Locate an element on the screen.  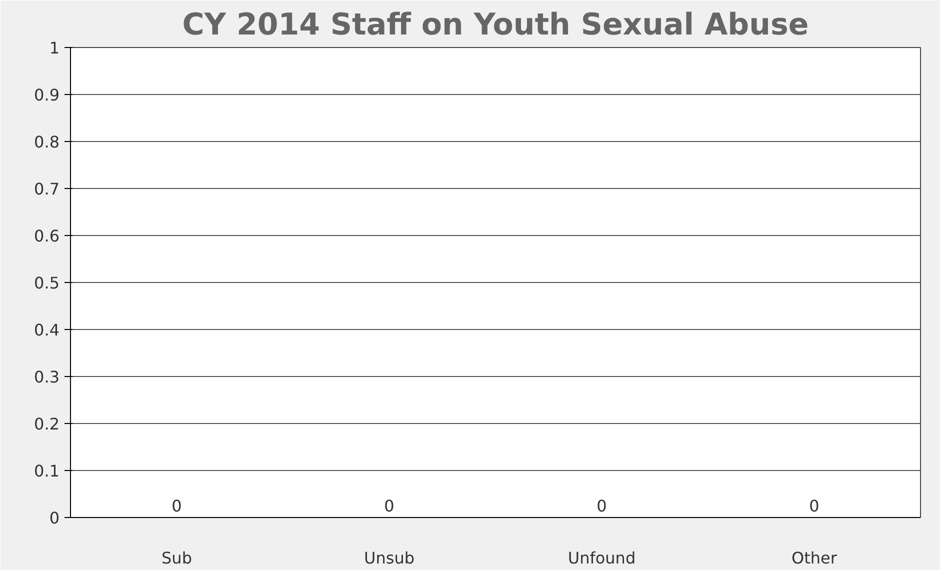
y-tick-label: 0.3 is located at coordinates (47, 377).